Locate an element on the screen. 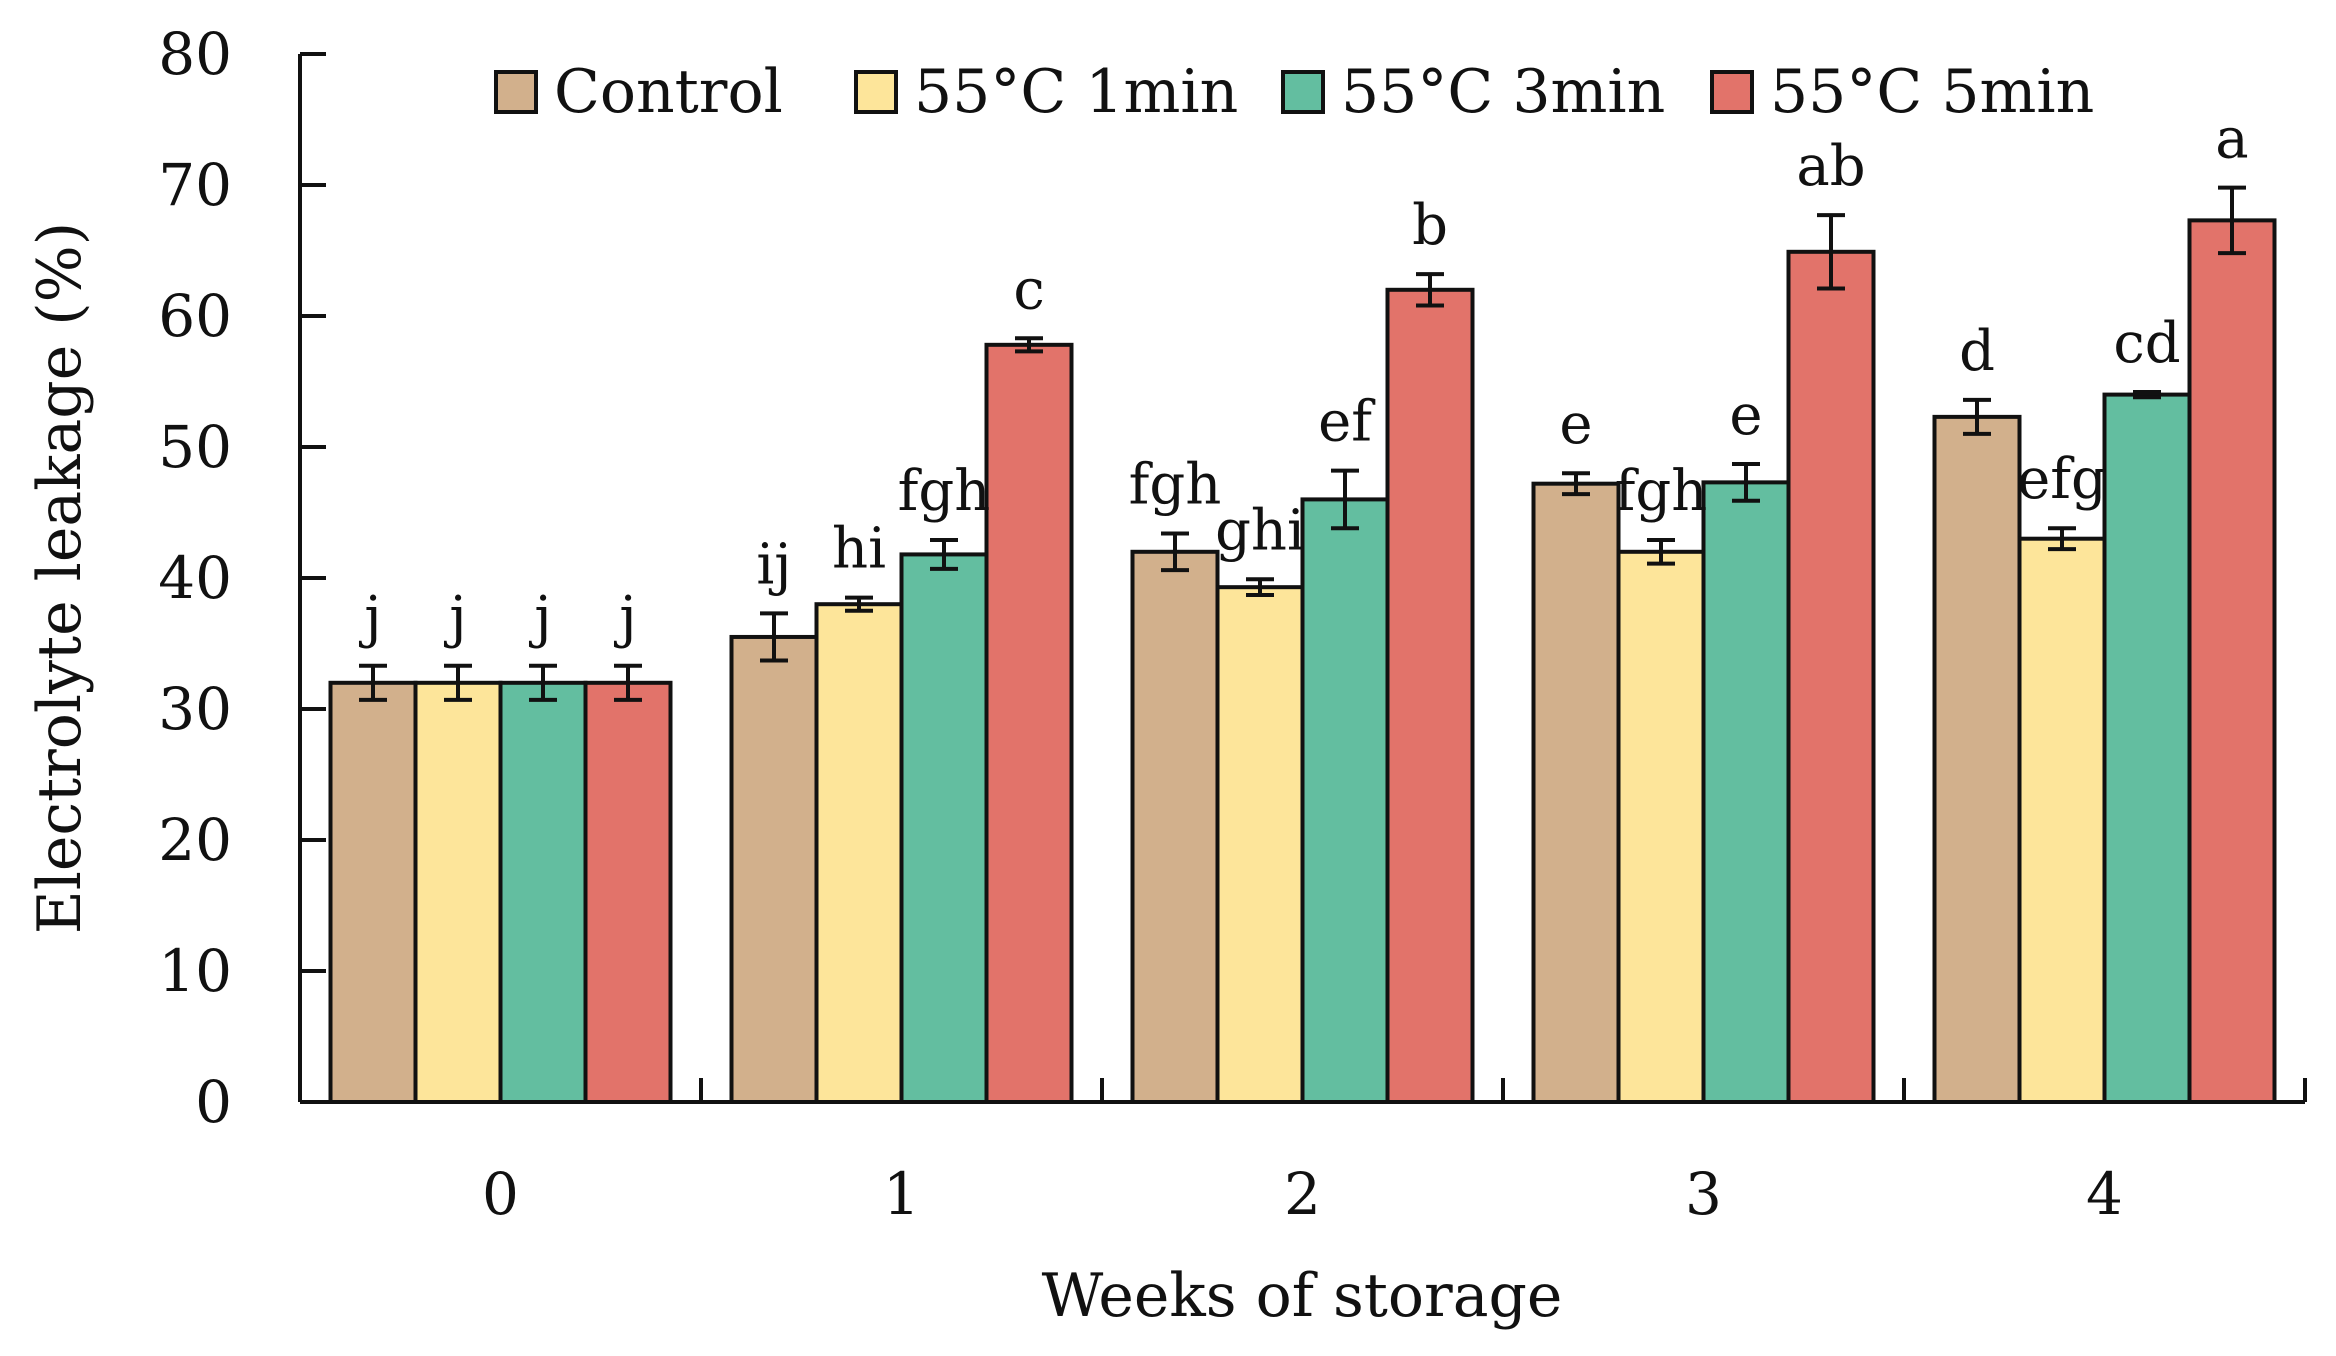  legend-label: 55°C 5min is located at coordinates (1932, 92).